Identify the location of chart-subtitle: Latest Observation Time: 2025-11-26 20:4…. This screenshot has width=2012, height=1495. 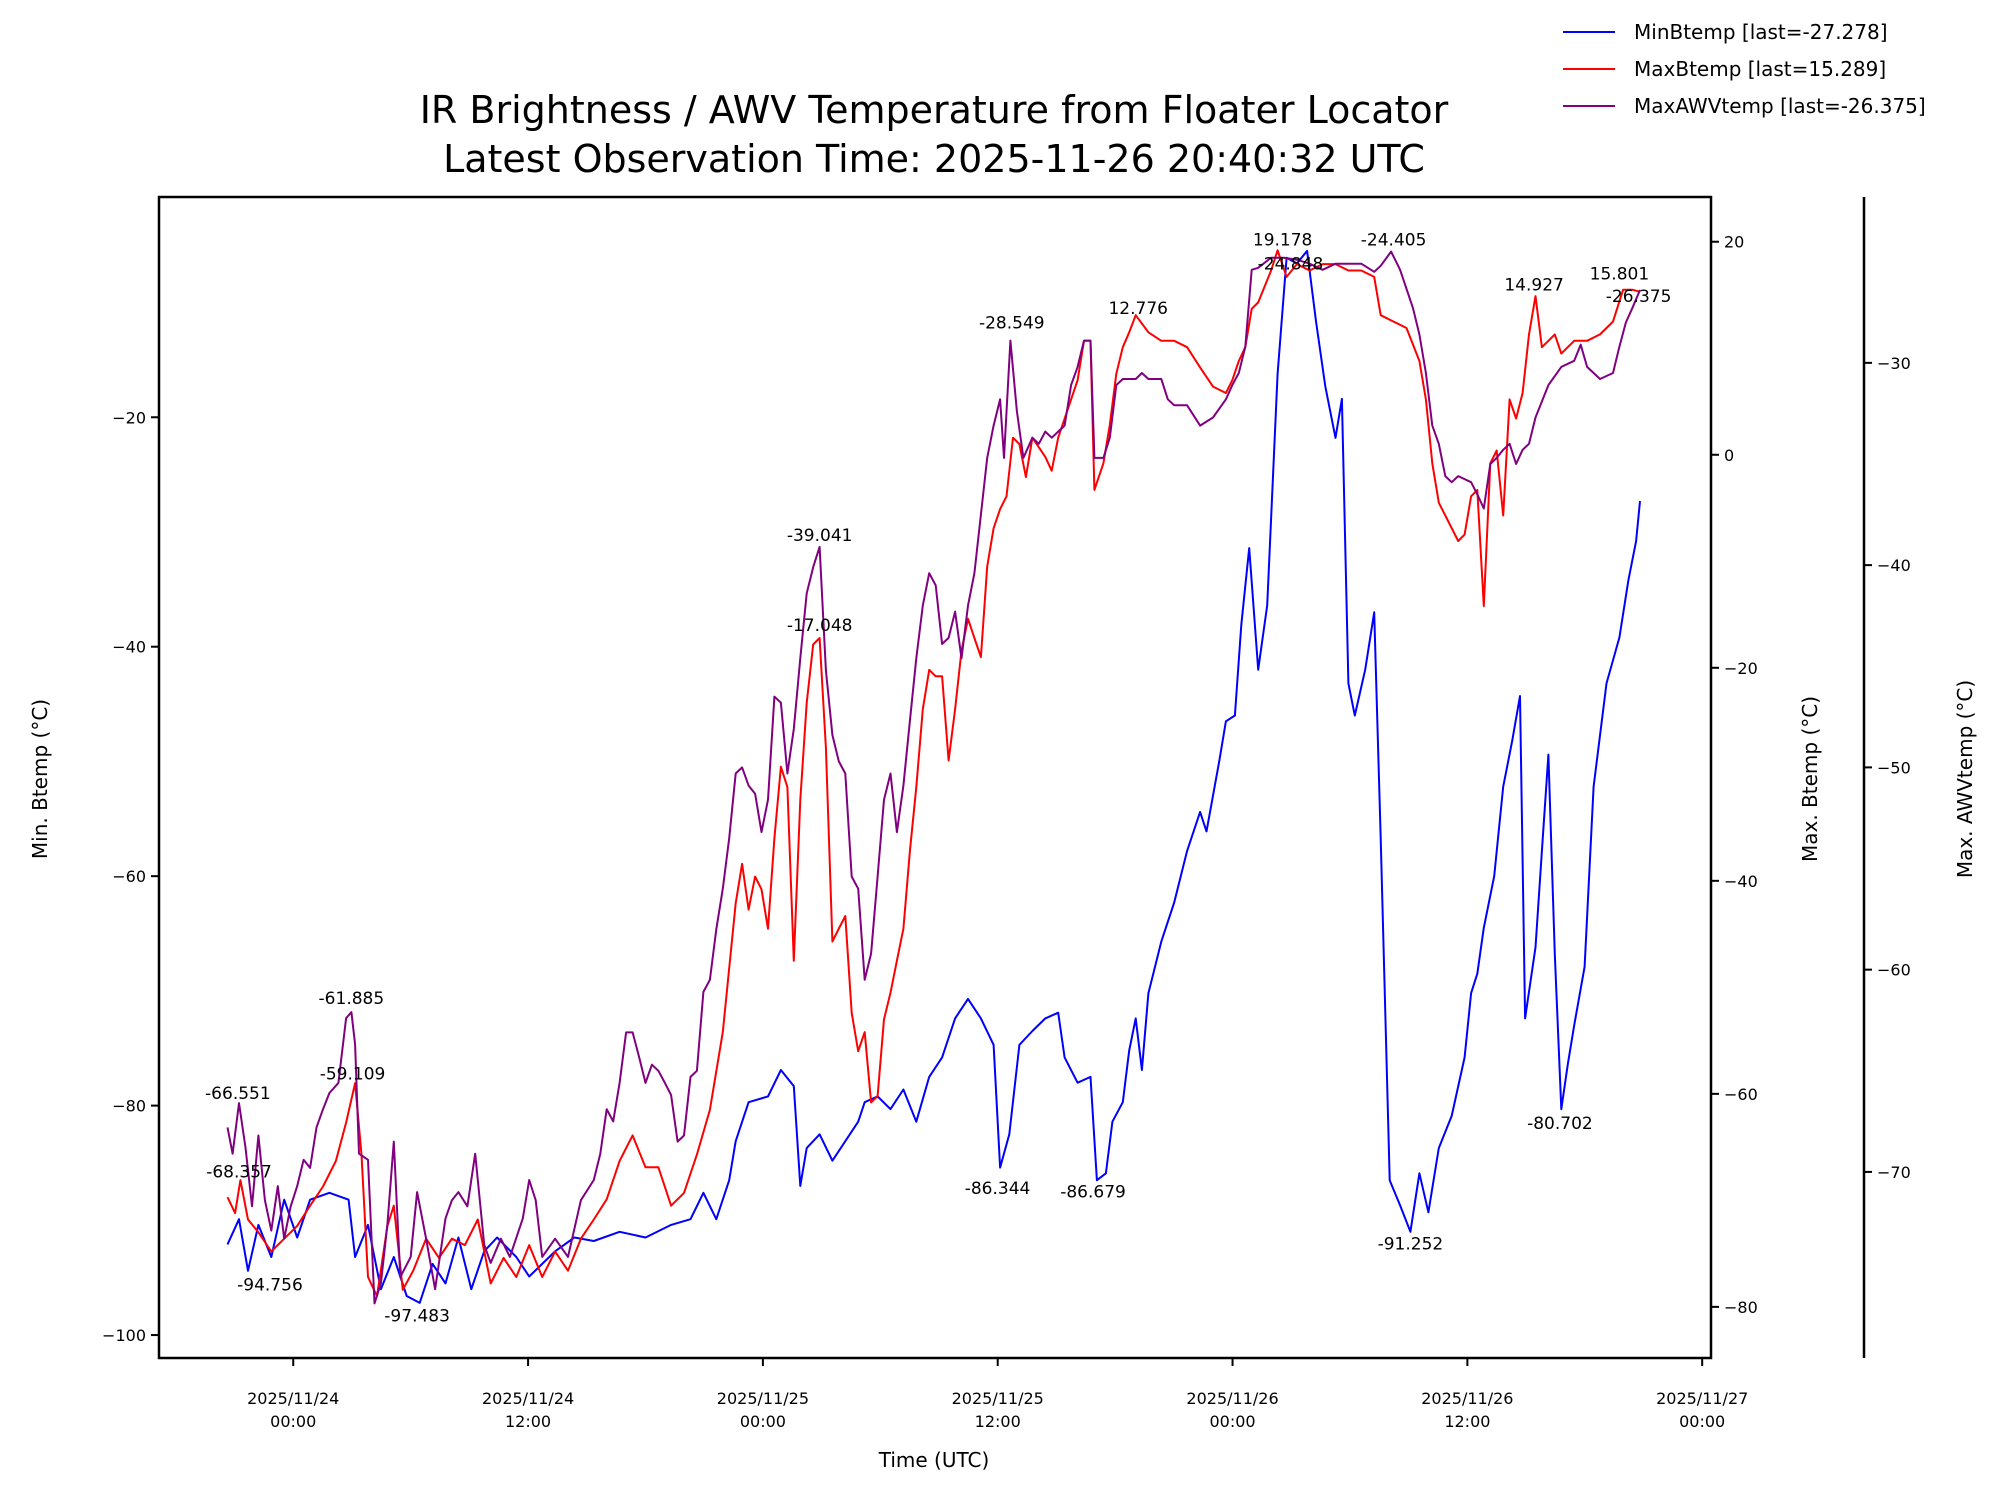
(934, 159).